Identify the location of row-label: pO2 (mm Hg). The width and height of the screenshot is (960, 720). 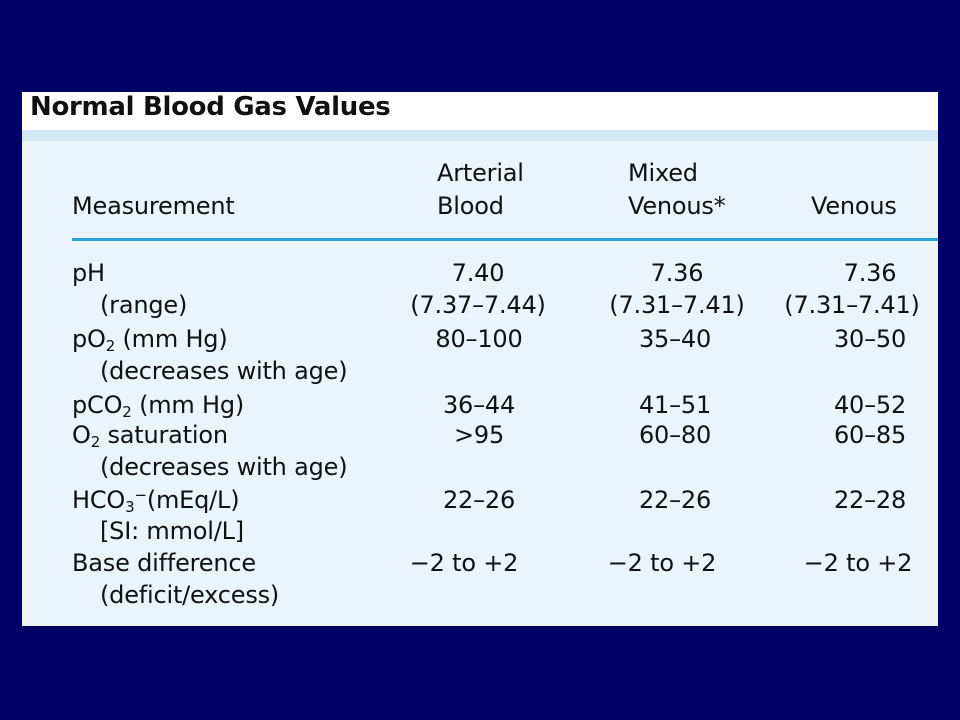
(150, 340).